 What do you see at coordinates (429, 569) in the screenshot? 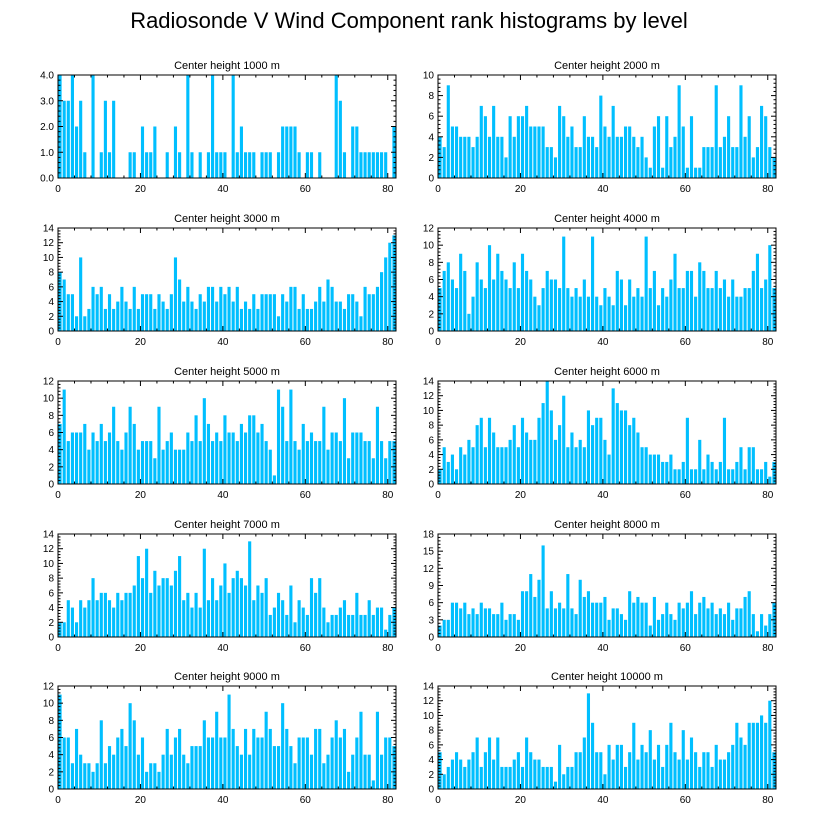
I see `y-tick-label: 12` at bounding box center [429, 569].